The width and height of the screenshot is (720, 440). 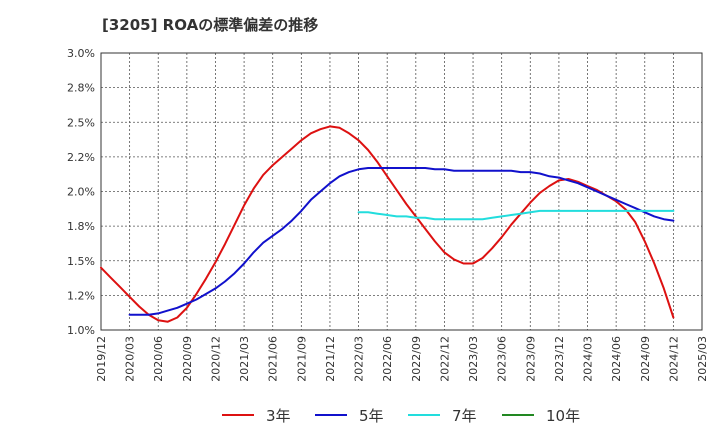 I want to click on x-tick-label: 2022/09, so click(x=416, y=359).